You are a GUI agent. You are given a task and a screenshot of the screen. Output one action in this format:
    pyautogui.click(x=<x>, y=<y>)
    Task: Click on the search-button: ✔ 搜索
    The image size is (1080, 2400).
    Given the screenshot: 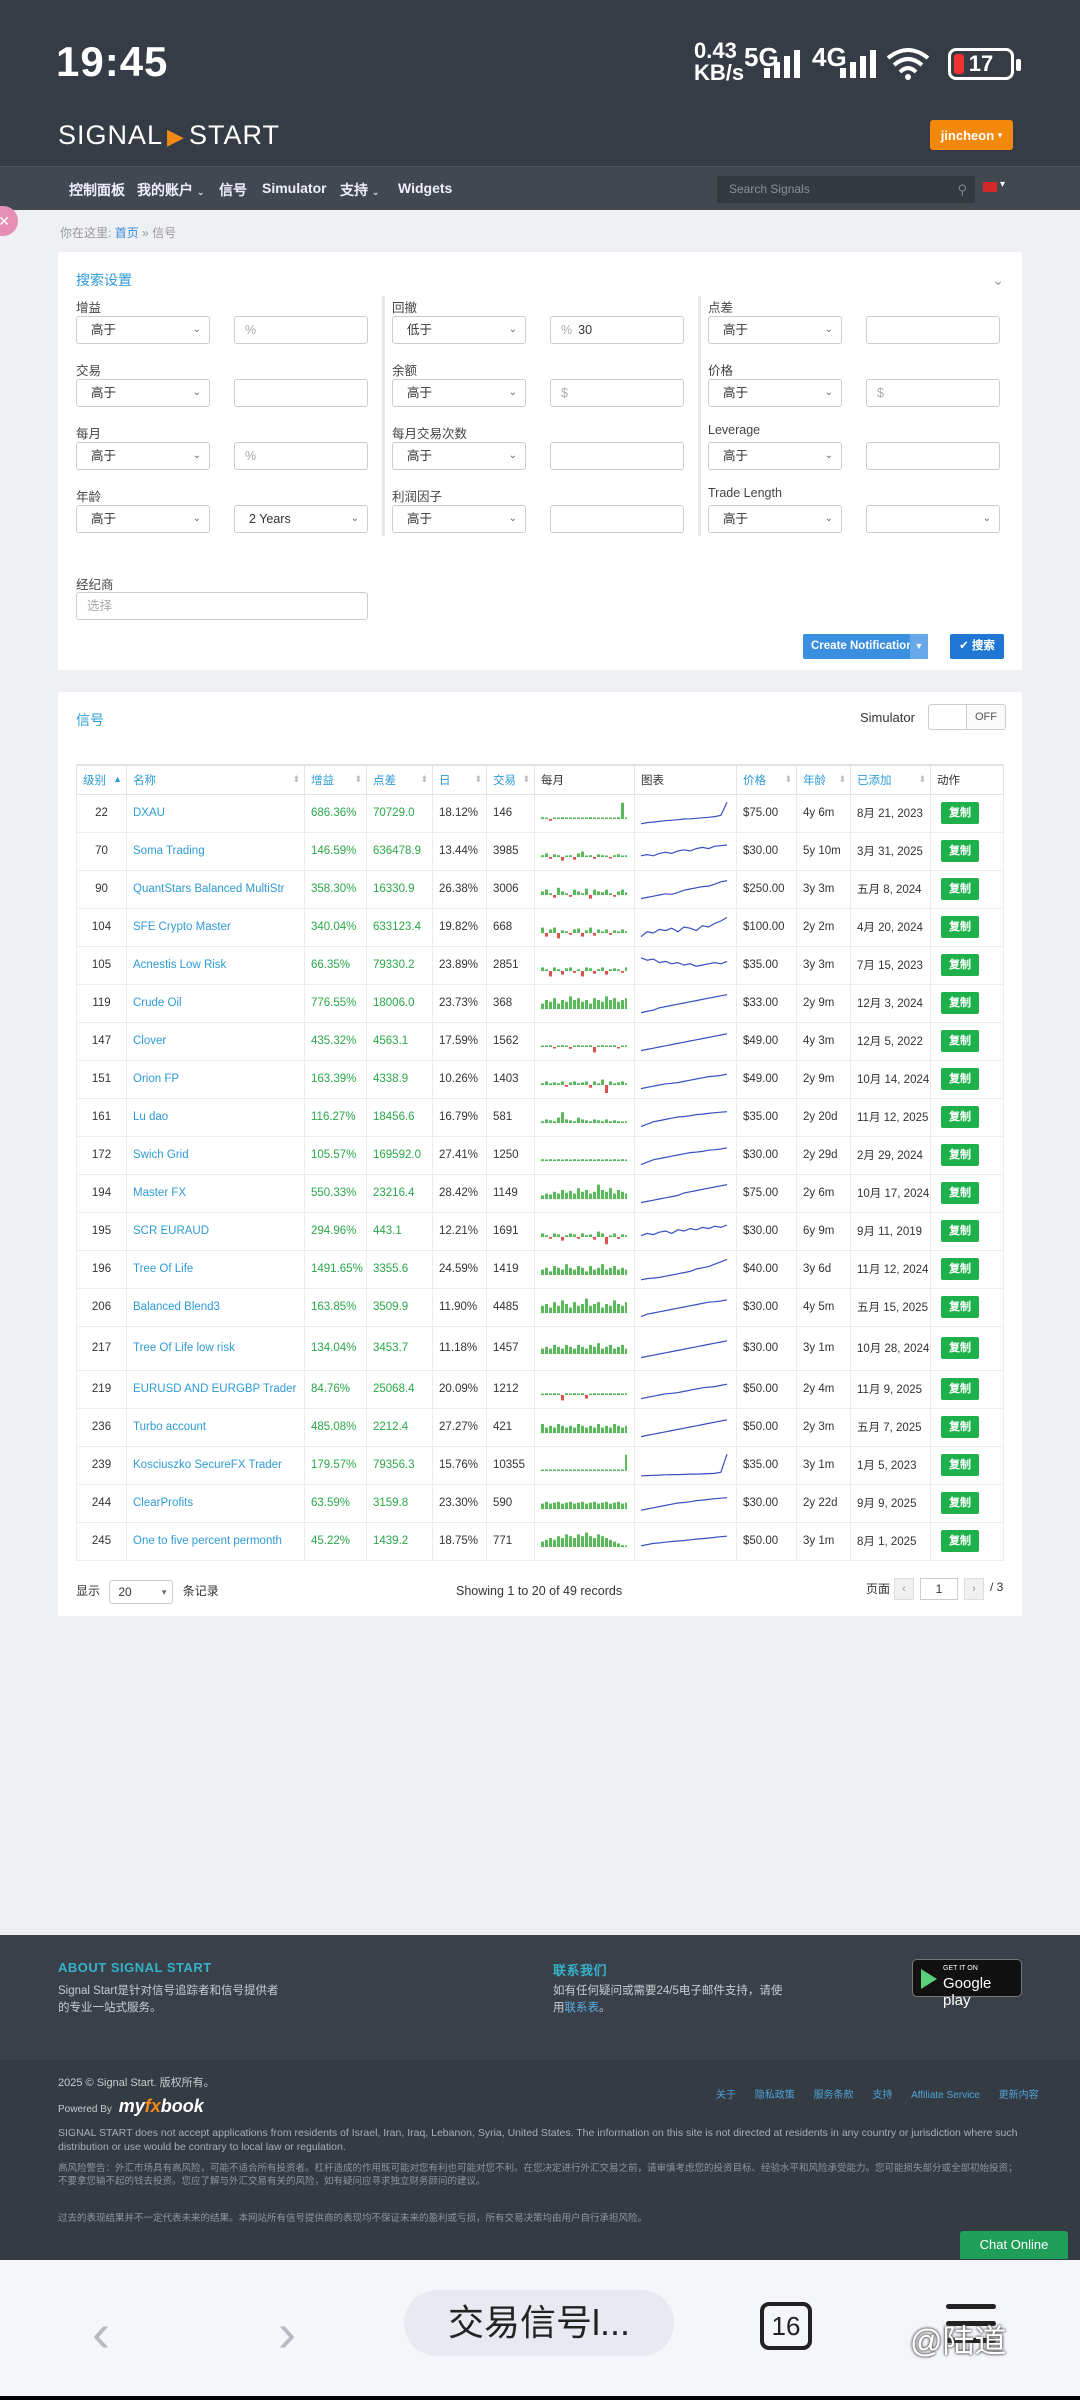 What is the action you would take?
    pyautogui.click(x=977, y=646)
    